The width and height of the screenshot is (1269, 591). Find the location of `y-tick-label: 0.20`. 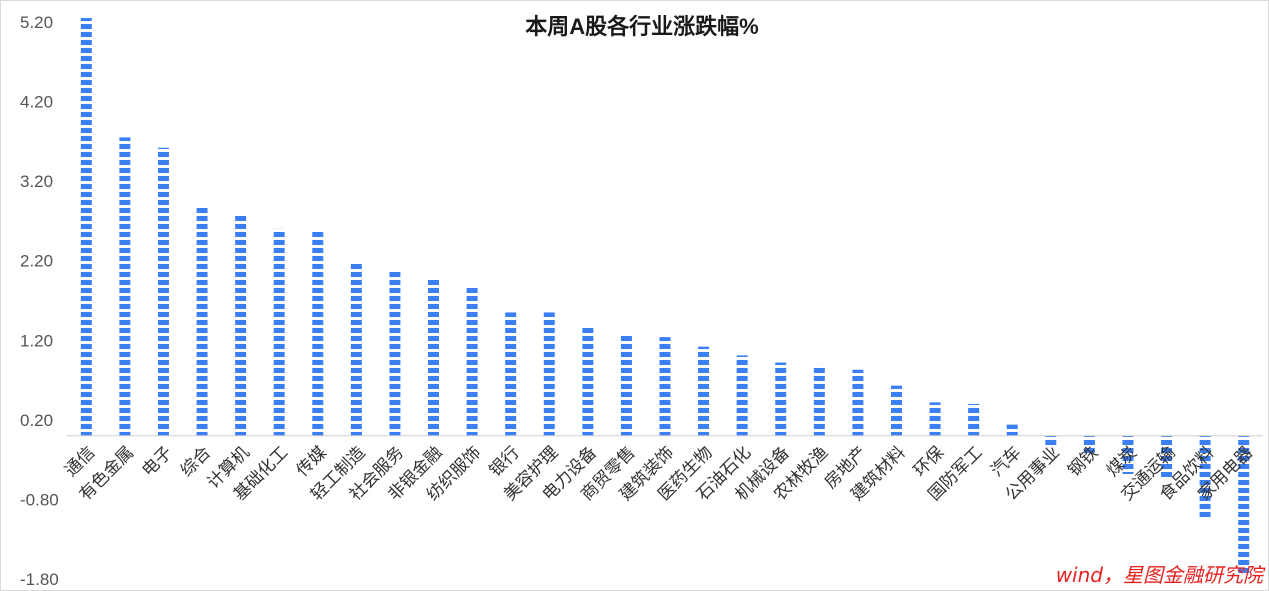

y-tick-label: 0.20 is located at coordinates (36, 420).